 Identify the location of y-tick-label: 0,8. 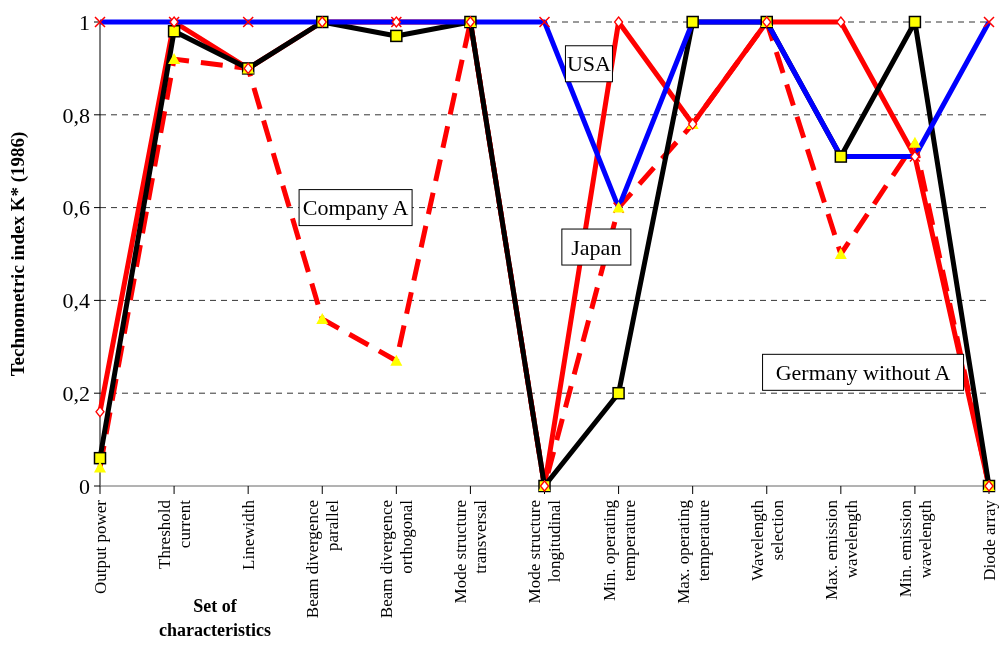
(76, 115).